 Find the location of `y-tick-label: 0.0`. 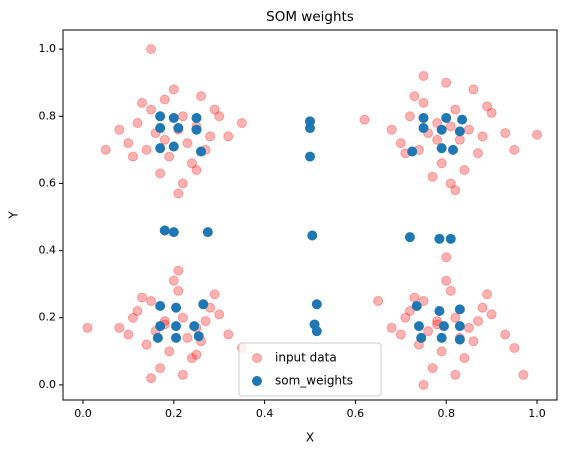

y-tick-label: 0.0 is located at coordinates (48, 384).